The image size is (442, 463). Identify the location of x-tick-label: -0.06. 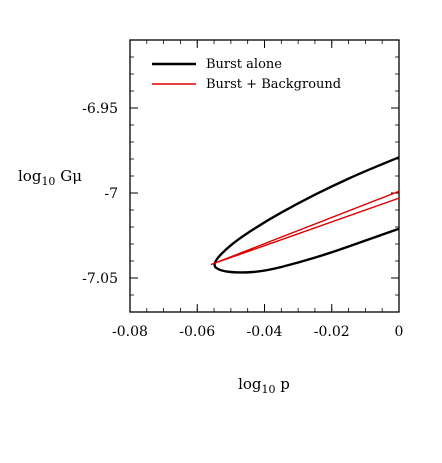
(197, 332).